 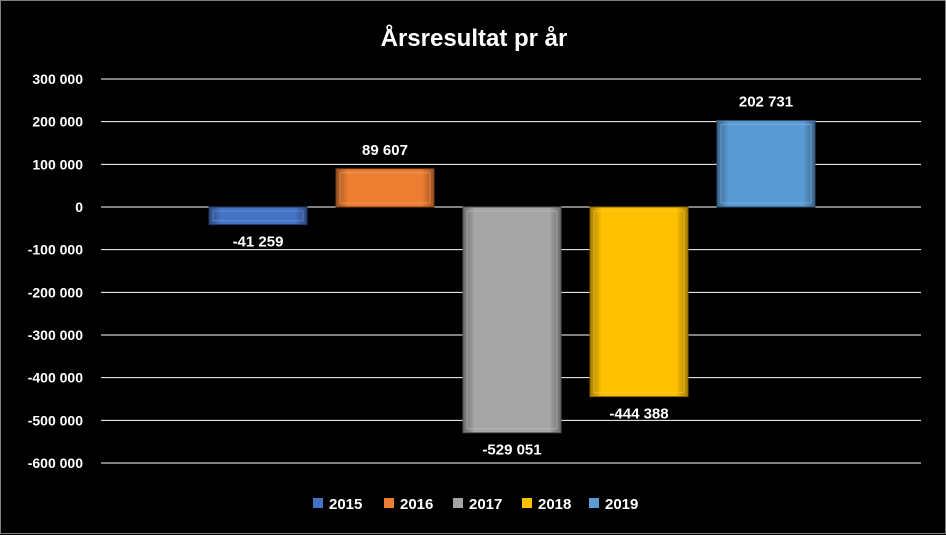 What do you see at coordinates (458, 503) in the screenshot?
I see `legend-swatch-2017` at bounding box center [458, 503].